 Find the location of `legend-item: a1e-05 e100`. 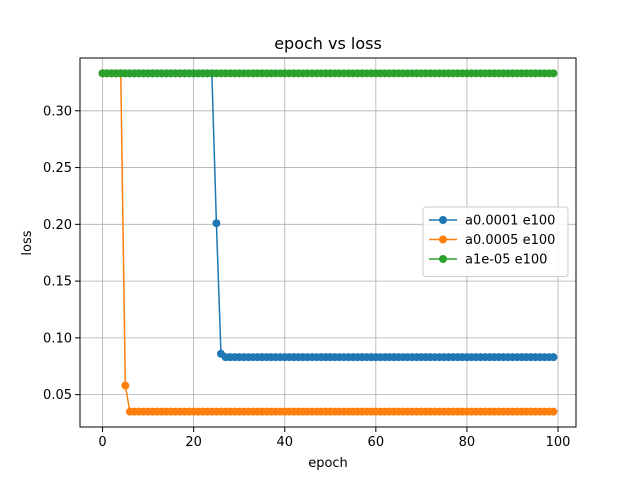

legend-item: a1e-05 e100 is located at coordinates (488, 260).